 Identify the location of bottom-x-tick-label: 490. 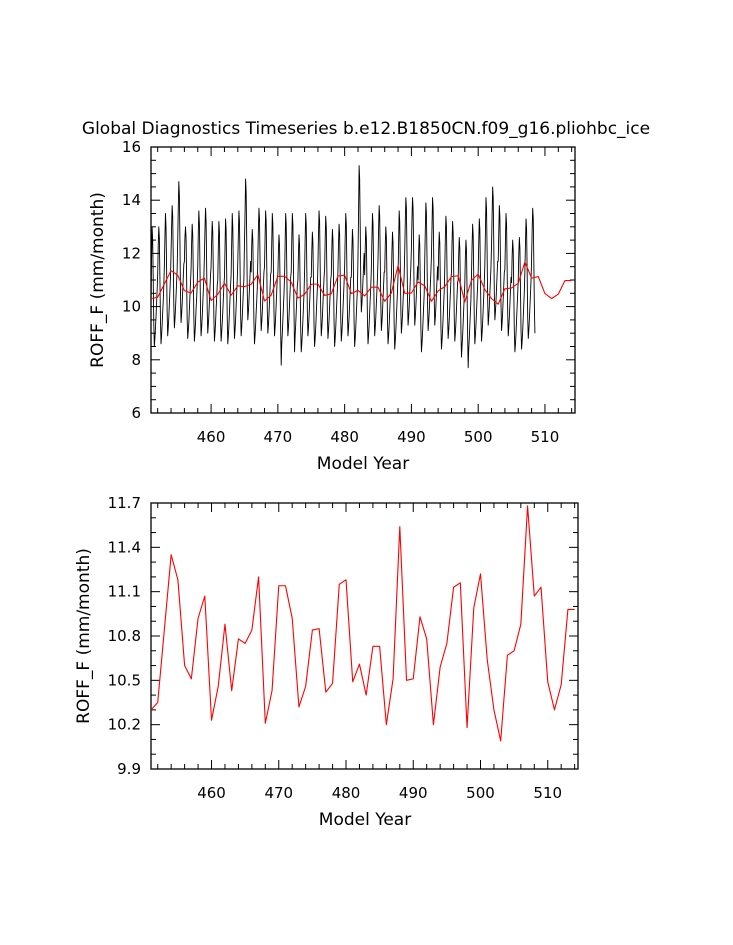
(413, 793).